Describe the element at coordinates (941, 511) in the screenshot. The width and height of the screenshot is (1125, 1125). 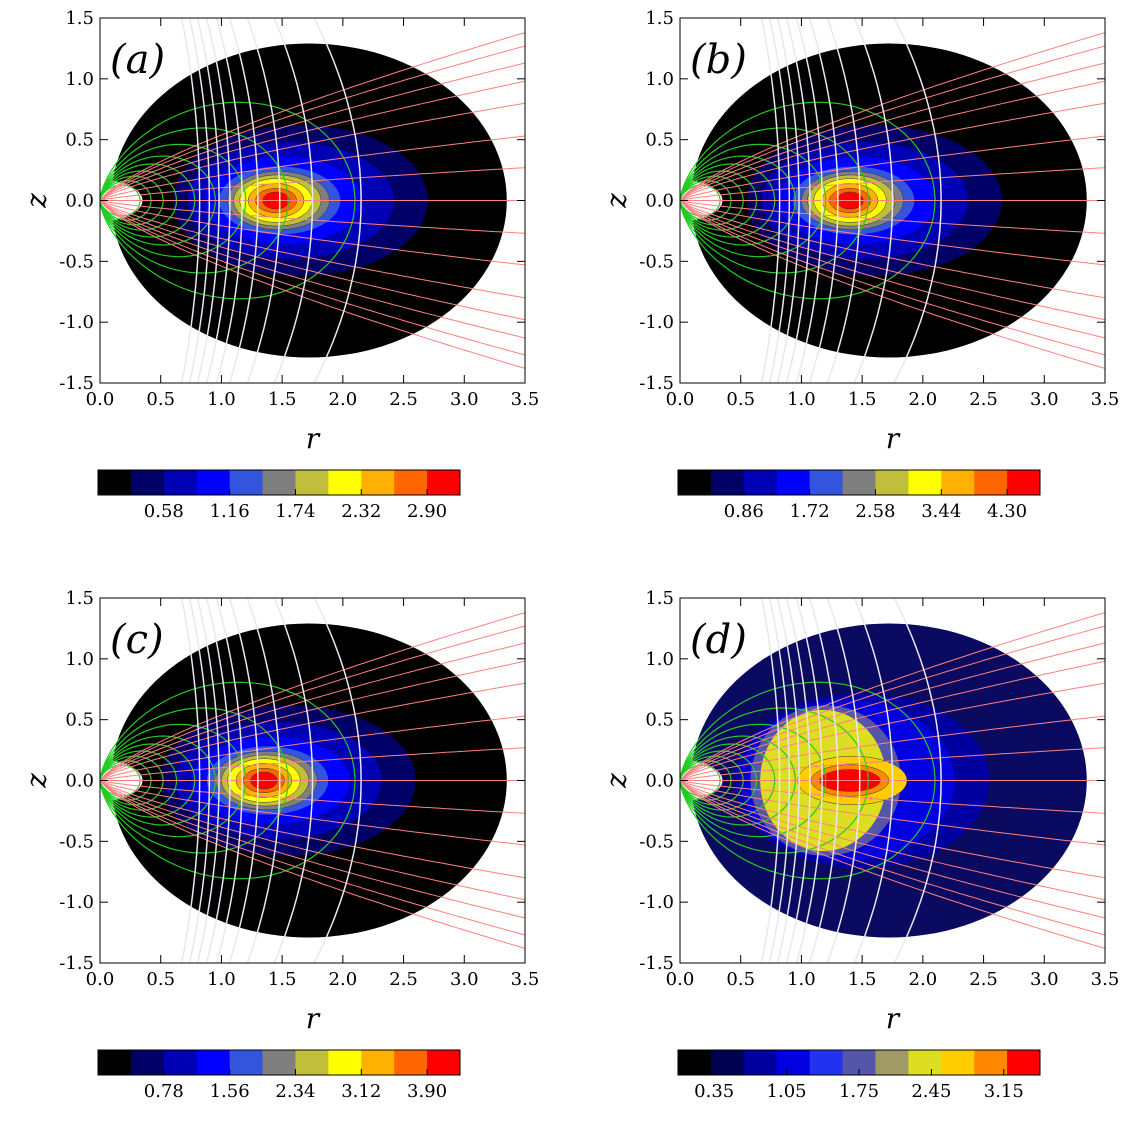
I see `colorbar-tick-label: 3.44` at that location.